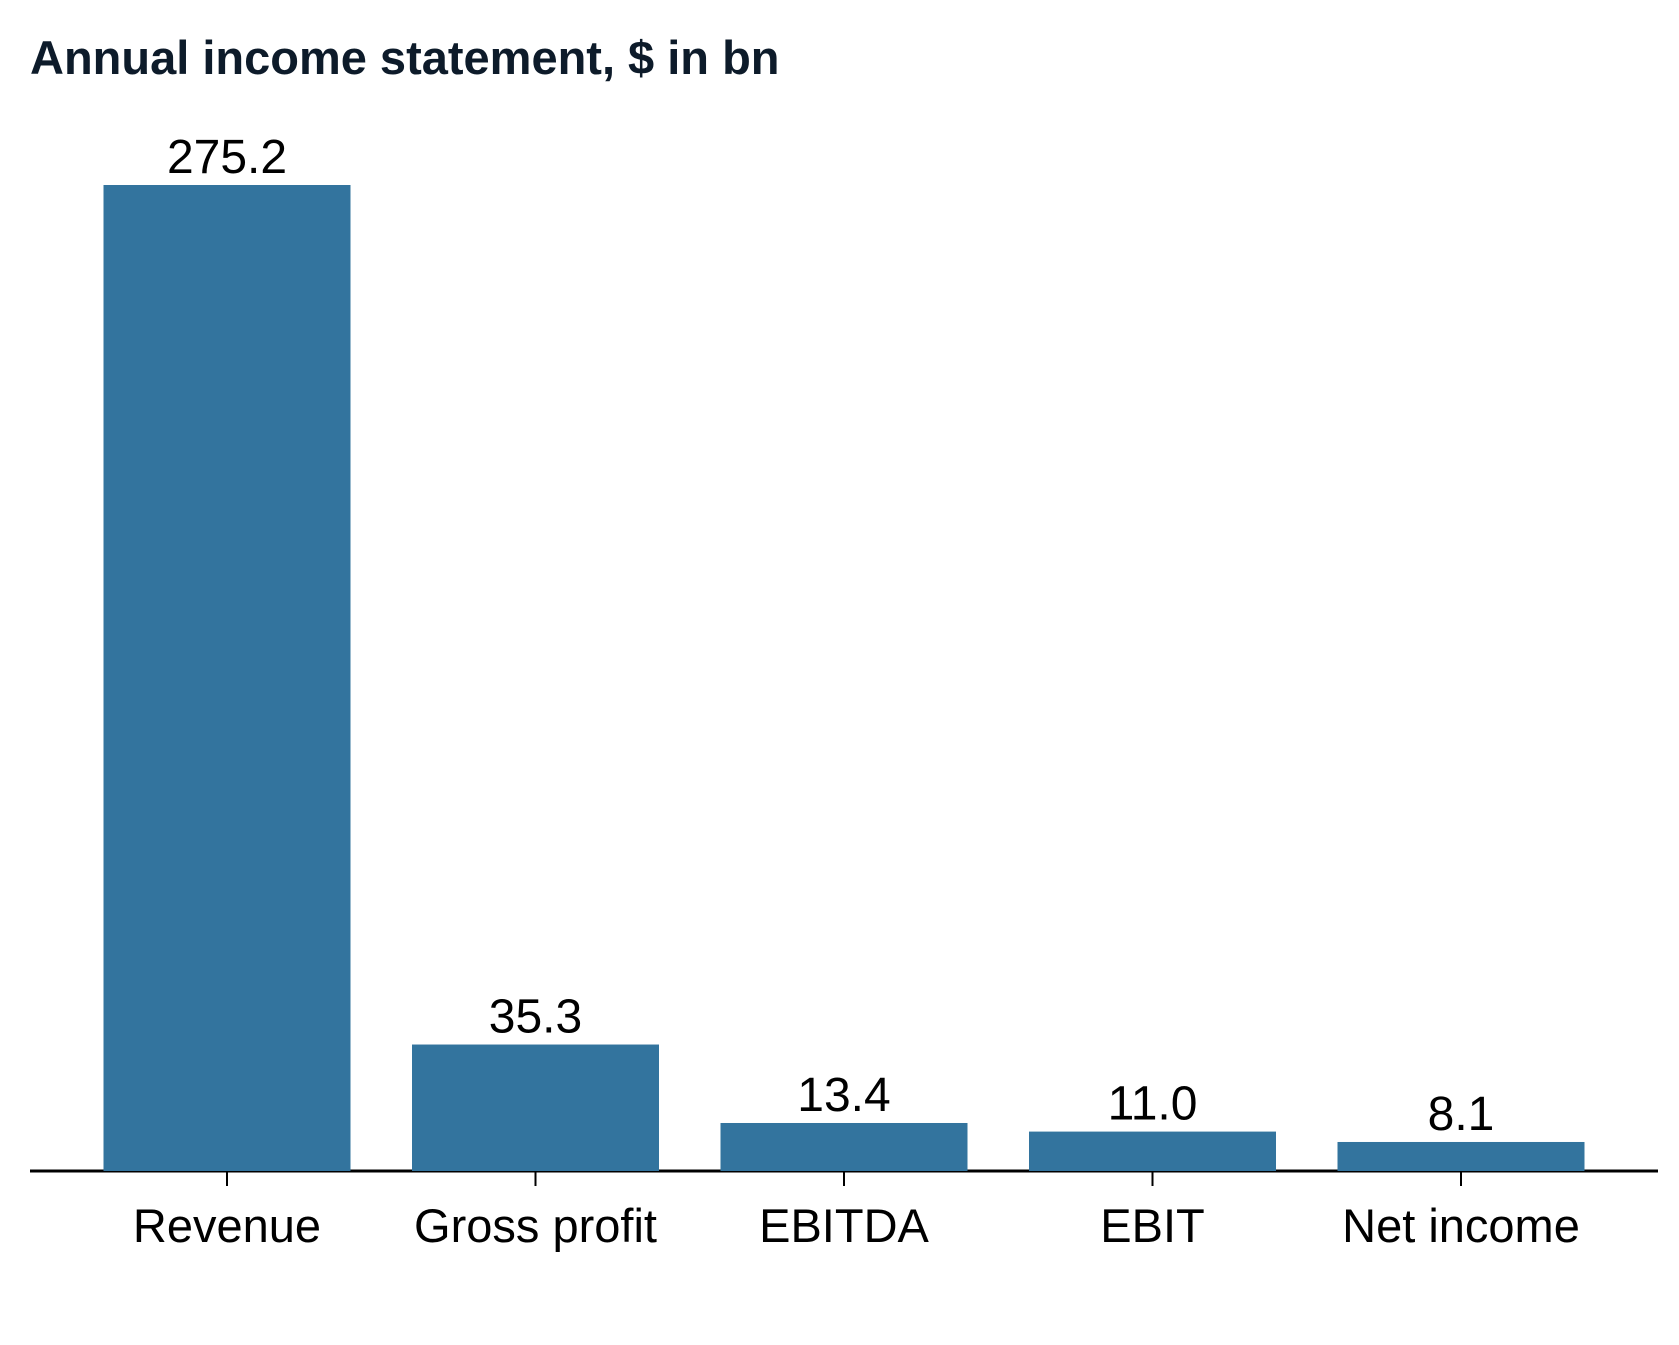 The width and height of the screenshot is (1679, 1345). What do you see at coordinates (405, 57) in the screenshot?
I see `chart-title: Annual income statement, $ in bn` at bounding box center [405, 57].